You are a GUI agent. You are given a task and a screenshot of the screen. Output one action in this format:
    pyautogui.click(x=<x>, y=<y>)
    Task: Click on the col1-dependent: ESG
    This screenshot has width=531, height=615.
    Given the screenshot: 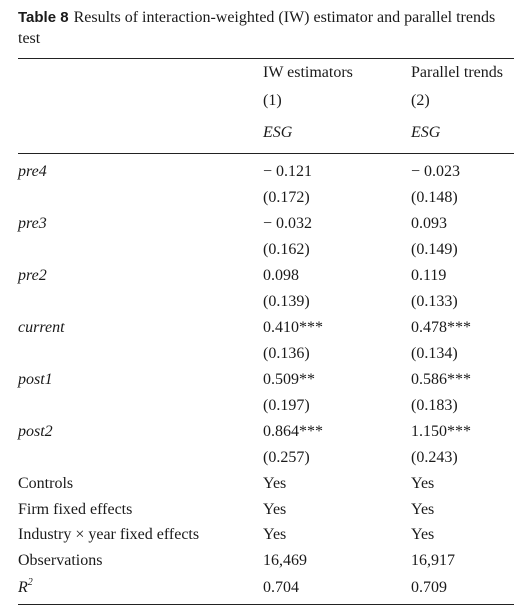 What is the action you would take?
    pyautogui.click(x=278, y=132)
    